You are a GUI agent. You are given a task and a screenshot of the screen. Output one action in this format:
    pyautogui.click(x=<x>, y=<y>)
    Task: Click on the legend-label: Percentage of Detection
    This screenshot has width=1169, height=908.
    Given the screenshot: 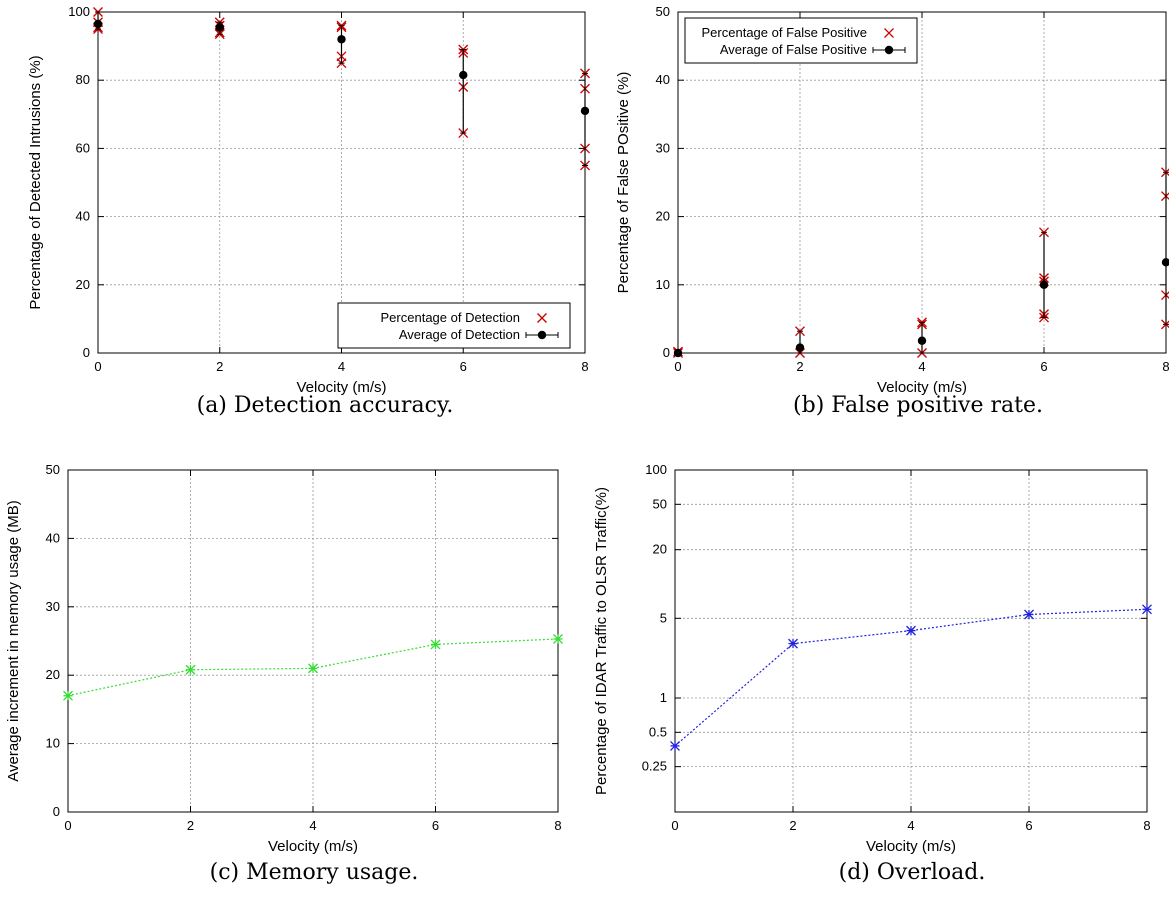 What is the action you would take?
    pyautogui.click(x=450, y=317)
    